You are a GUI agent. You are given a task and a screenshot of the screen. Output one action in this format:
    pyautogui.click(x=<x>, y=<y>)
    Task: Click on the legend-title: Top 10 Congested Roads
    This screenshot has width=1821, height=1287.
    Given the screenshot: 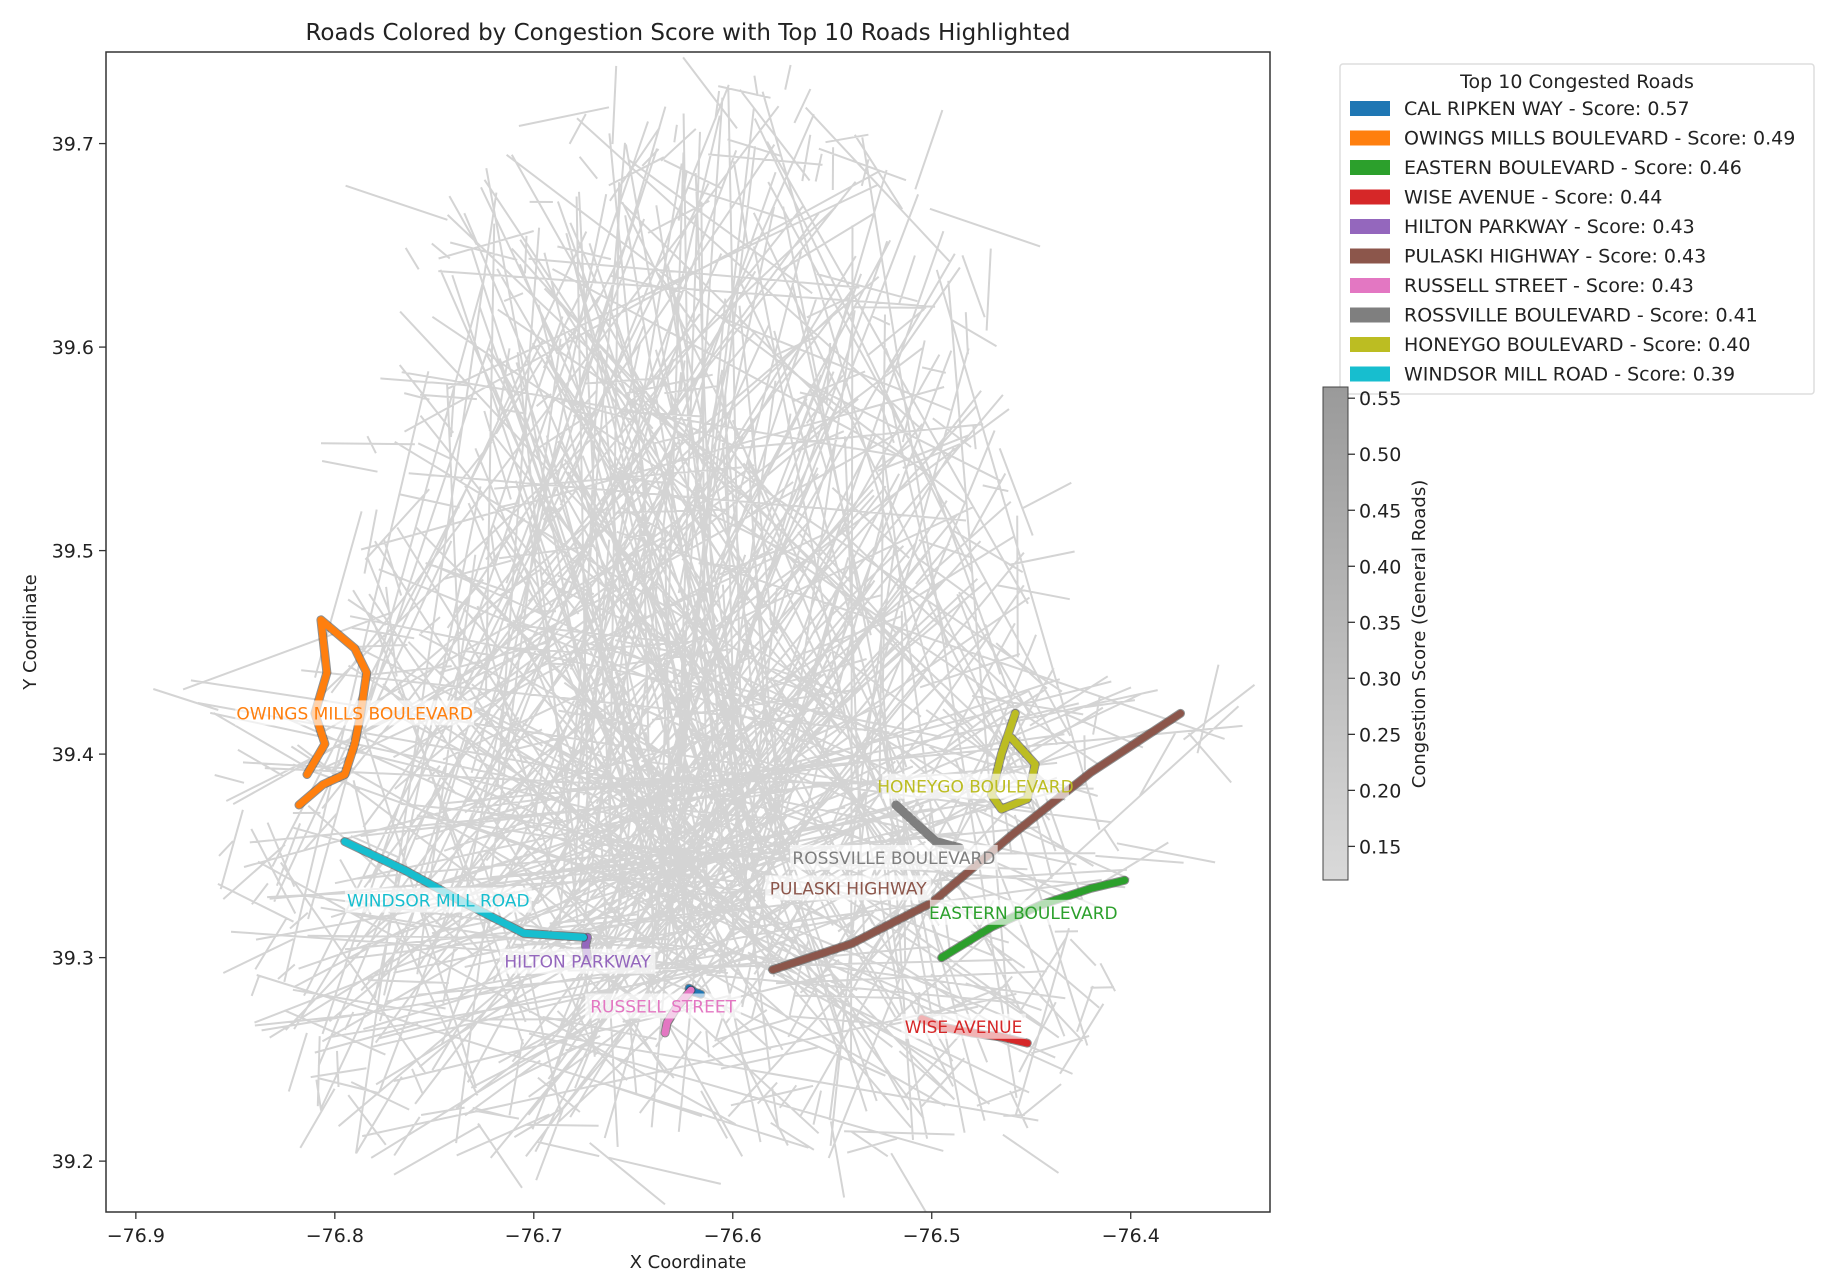 What is the action you would take?
    pyautogui.click(x=1576, y=82)
    